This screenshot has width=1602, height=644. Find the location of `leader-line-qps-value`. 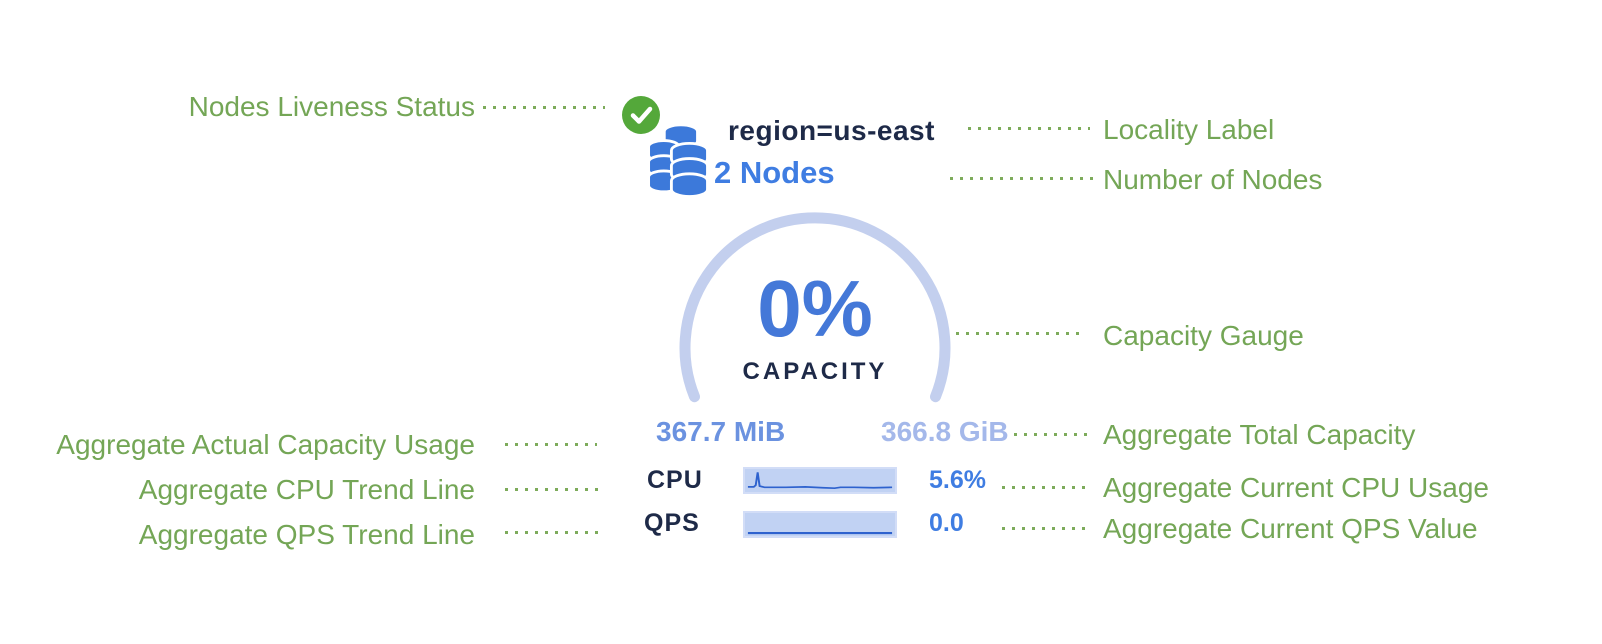

leader-line-qps-value is located at coordinates (1045, 528).